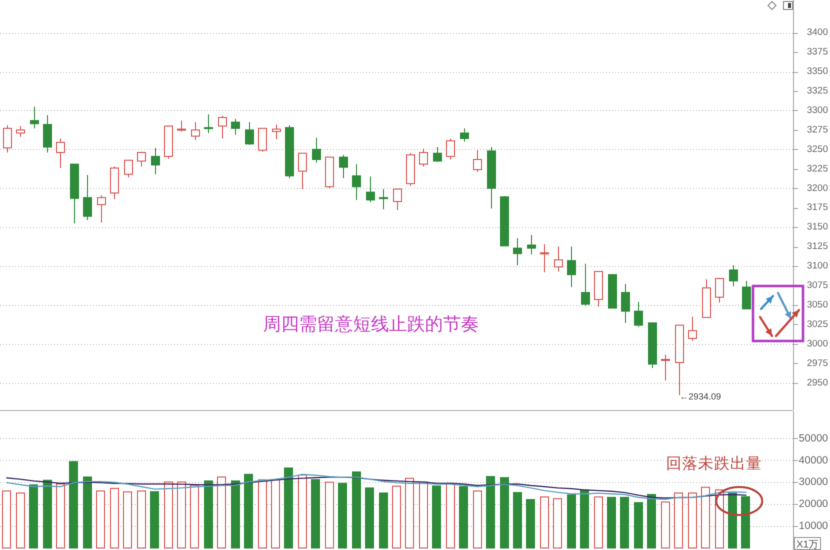 The image size is (830, 550). Describe the element at coordinates (813, 460) in the screenshot. I see `y-tick-label: 40000` at that location.